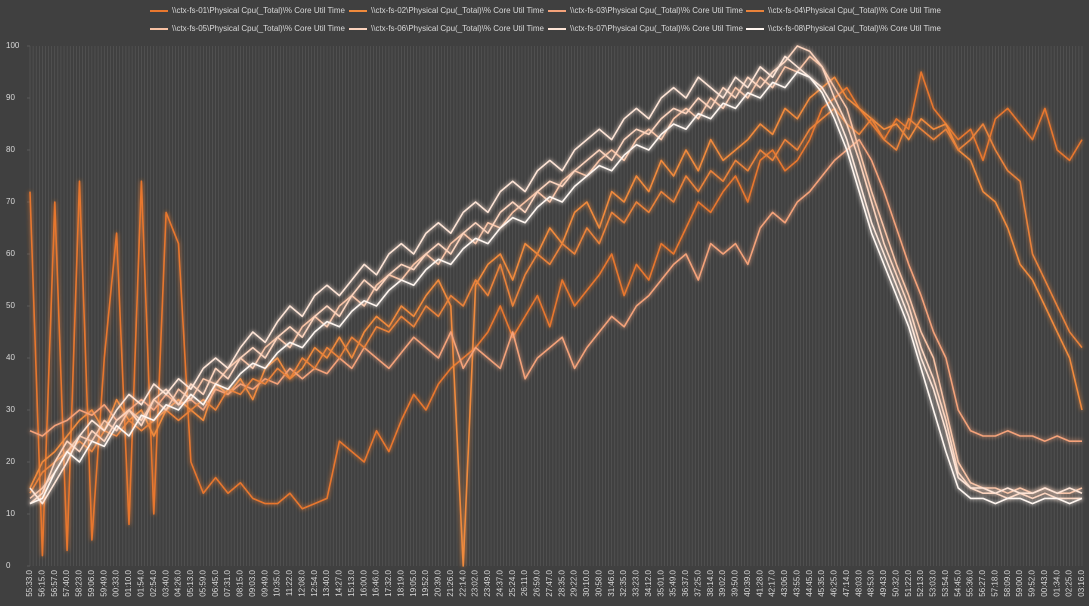 This screenshot has width=1089, height=606. Describe the element at coordinates (66, 582) in the screenshot. I see `x-tick-label: 57:40.0` at that location.